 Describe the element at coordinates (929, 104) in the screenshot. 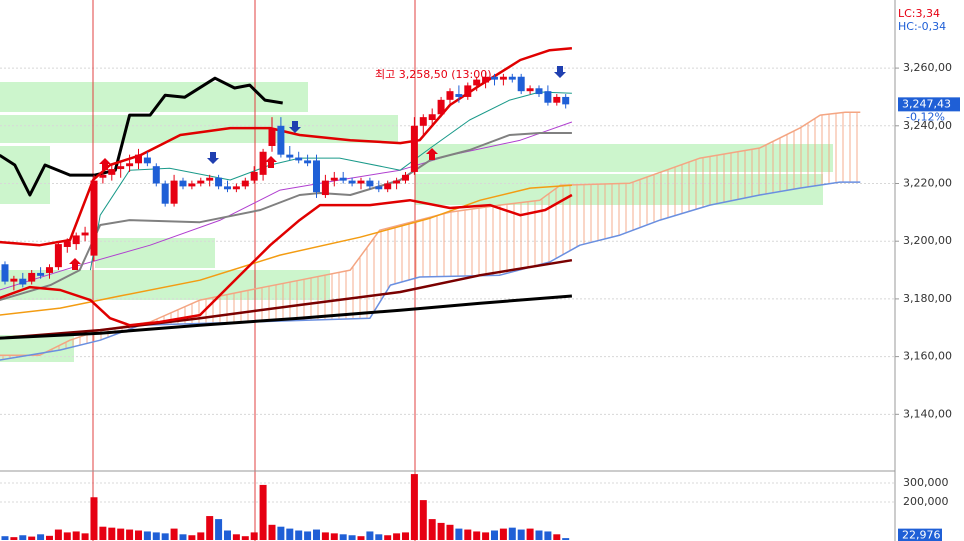

I see `price-tag` at that location.